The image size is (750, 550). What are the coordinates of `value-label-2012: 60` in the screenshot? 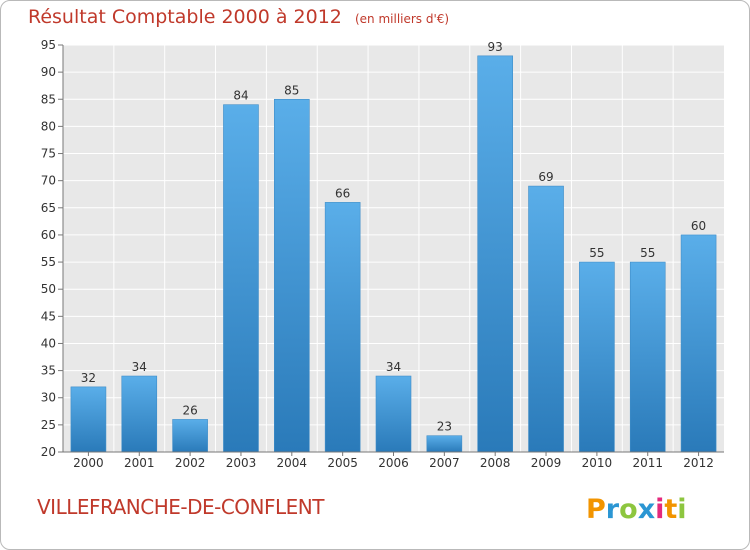 It's located at (698, 226).